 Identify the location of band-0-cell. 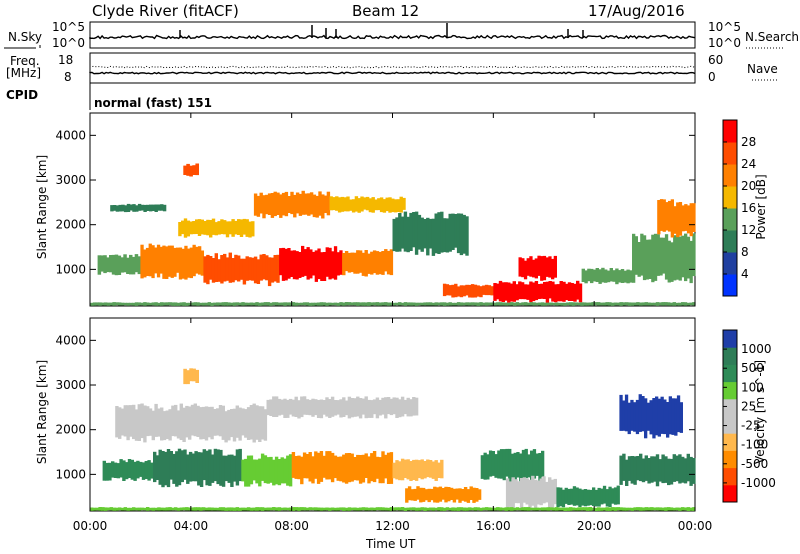
(115, 470).